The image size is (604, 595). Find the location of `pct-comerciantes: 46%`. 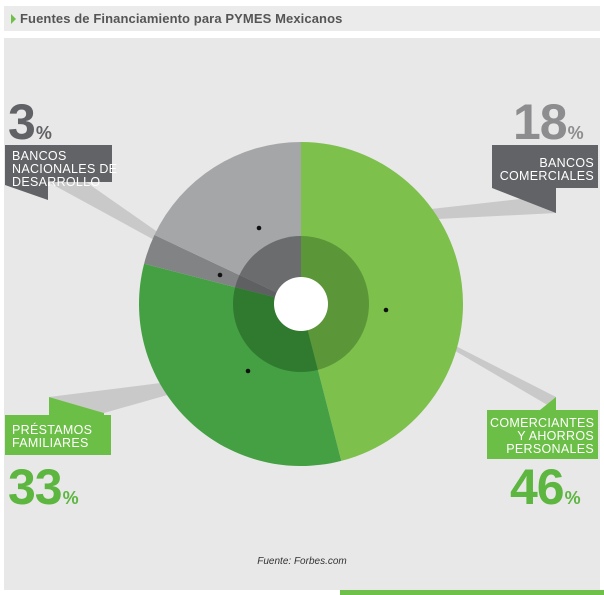

pct-comerciantes: 46% is located at coordinates (545, 487).